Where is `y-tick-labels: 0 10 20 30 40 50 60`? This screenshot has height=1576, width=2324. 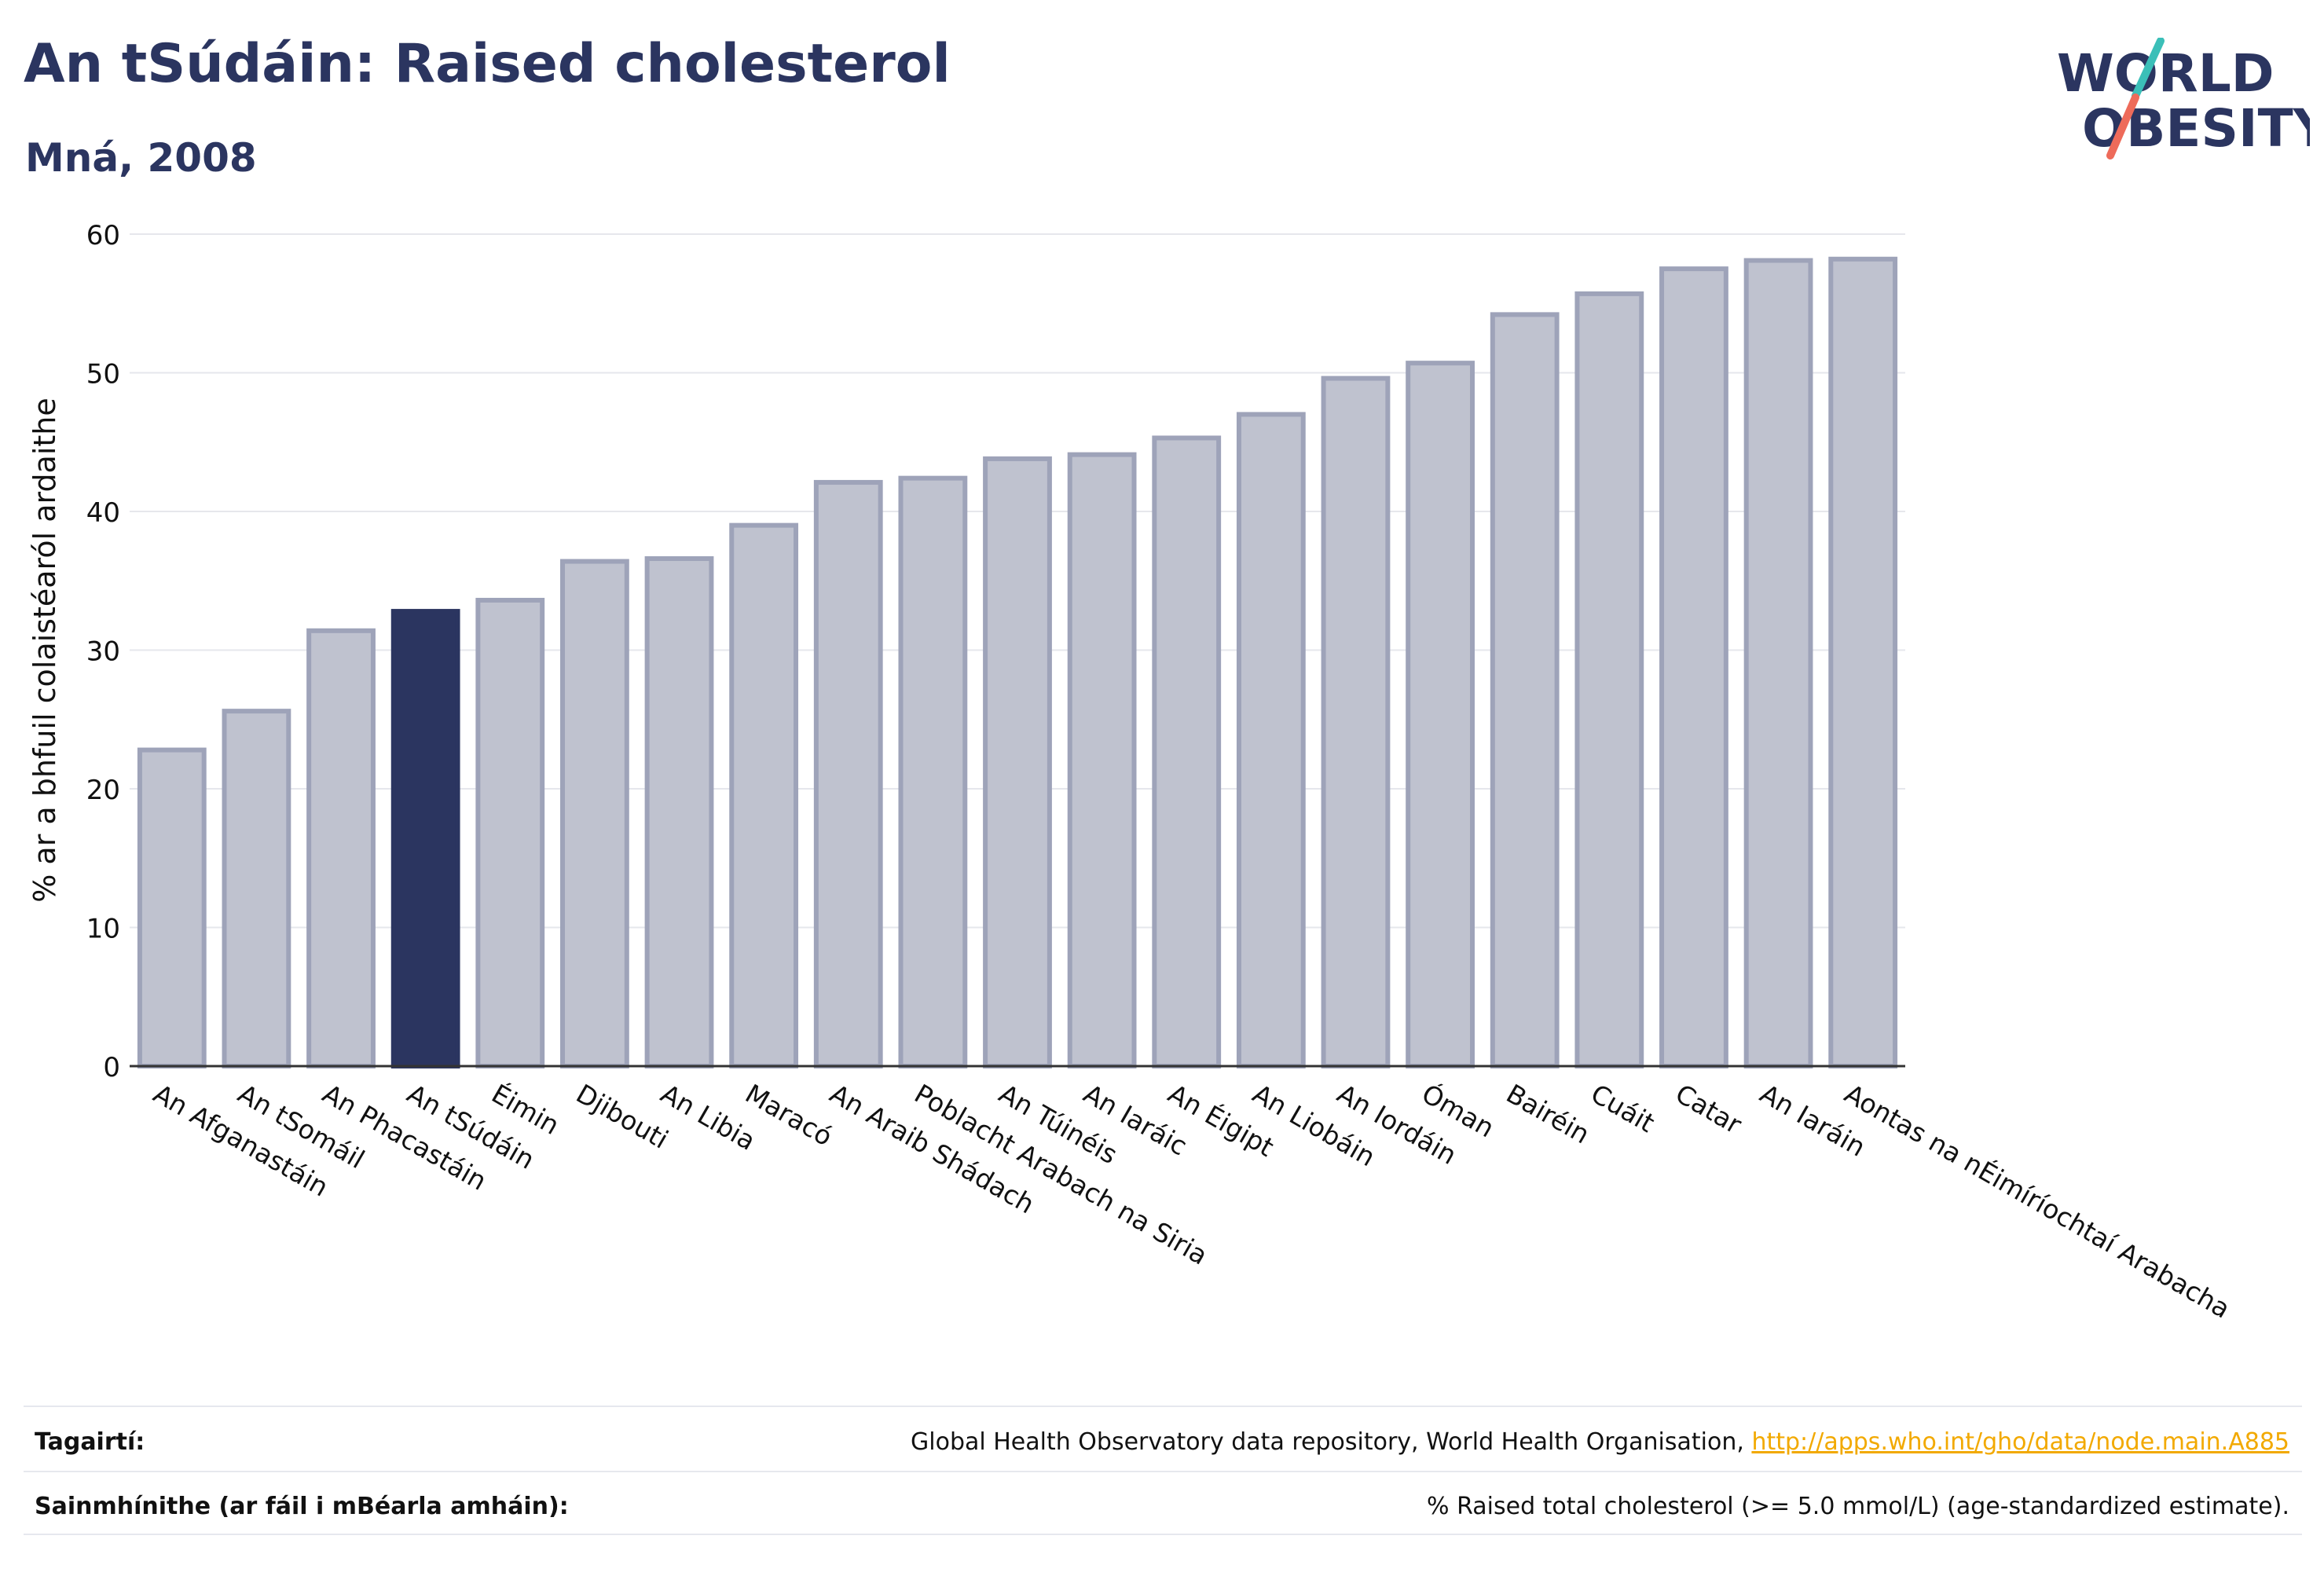
y-tick-labels: 0 10 20 30 40 50 60 is located at coordinates (103, 651).